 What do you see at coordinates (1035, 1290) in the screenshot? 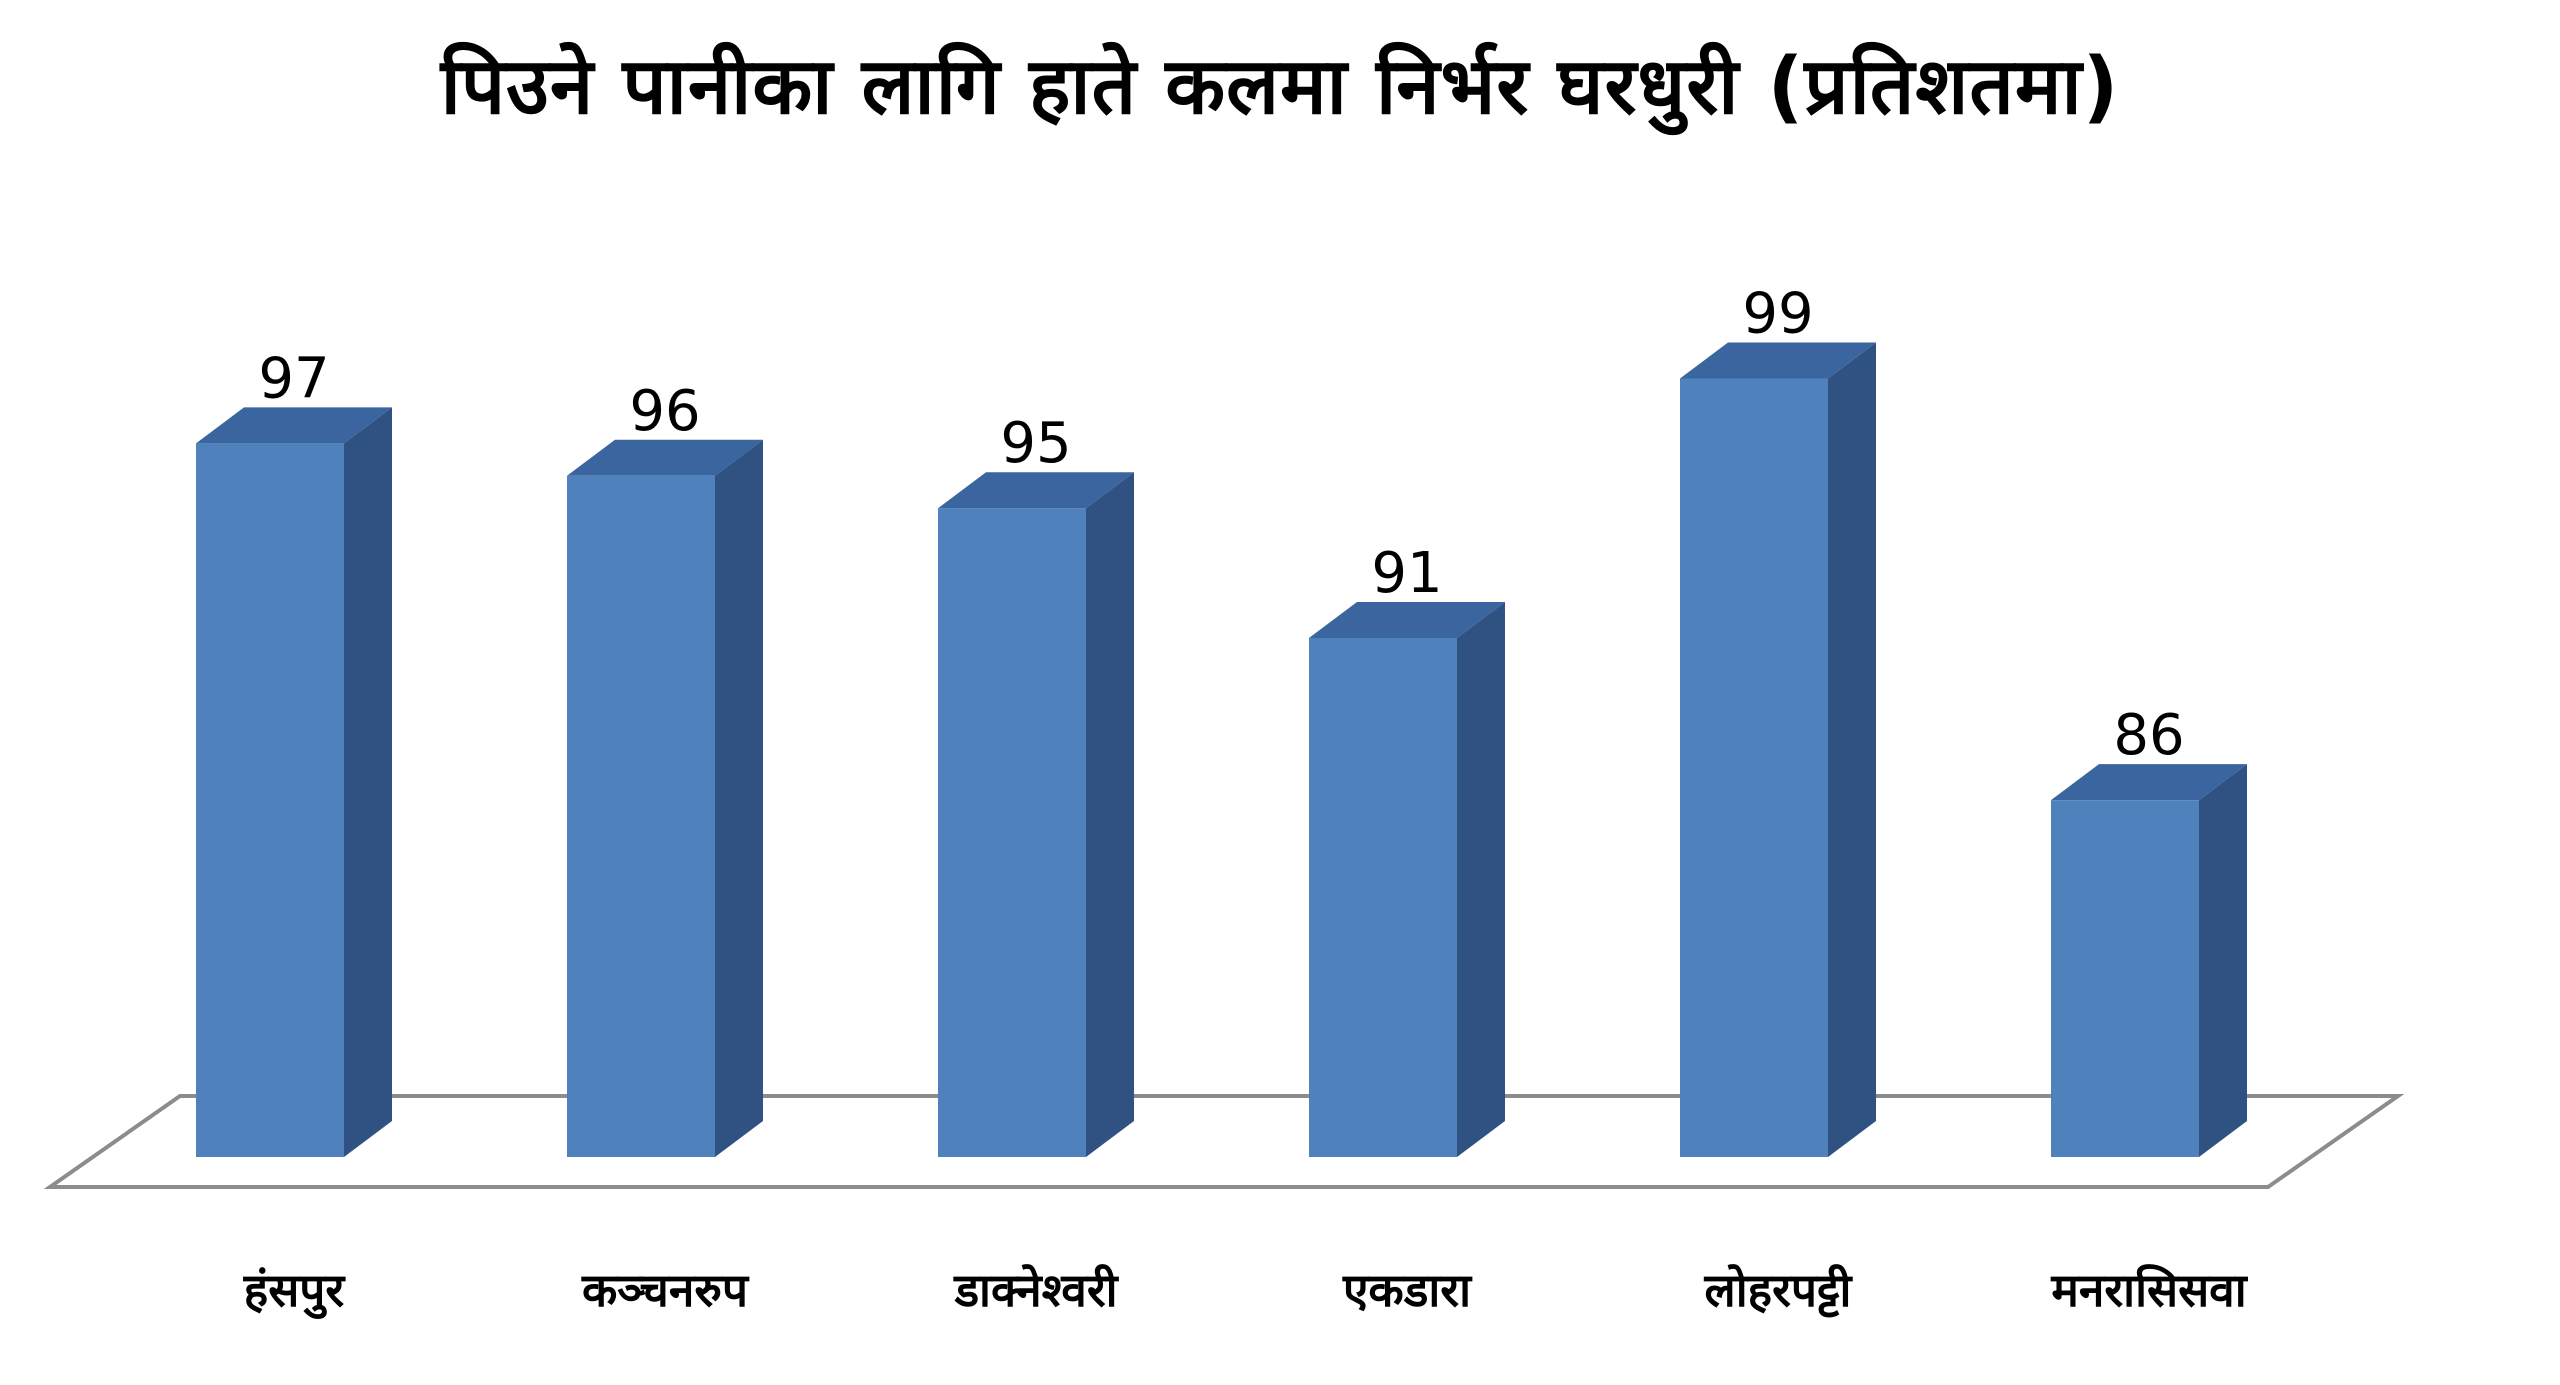
I see `category-label: डाक्नेश्वरी` at bounding box center [1035, 1290].